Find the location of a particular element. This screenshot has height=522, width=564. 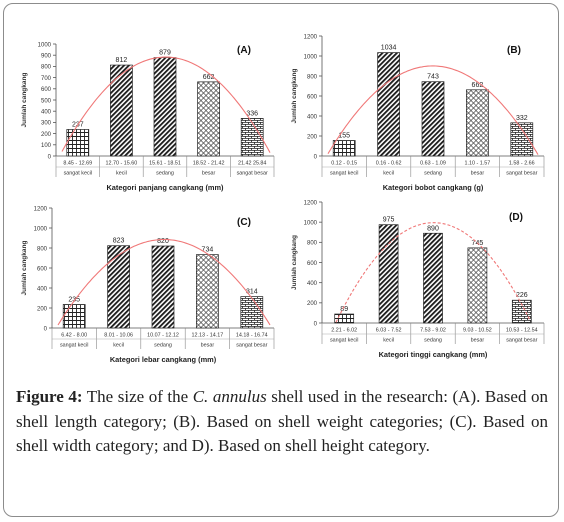

x-tick-label: 0.12 - 0.15 is located at coordinates (344, 164).